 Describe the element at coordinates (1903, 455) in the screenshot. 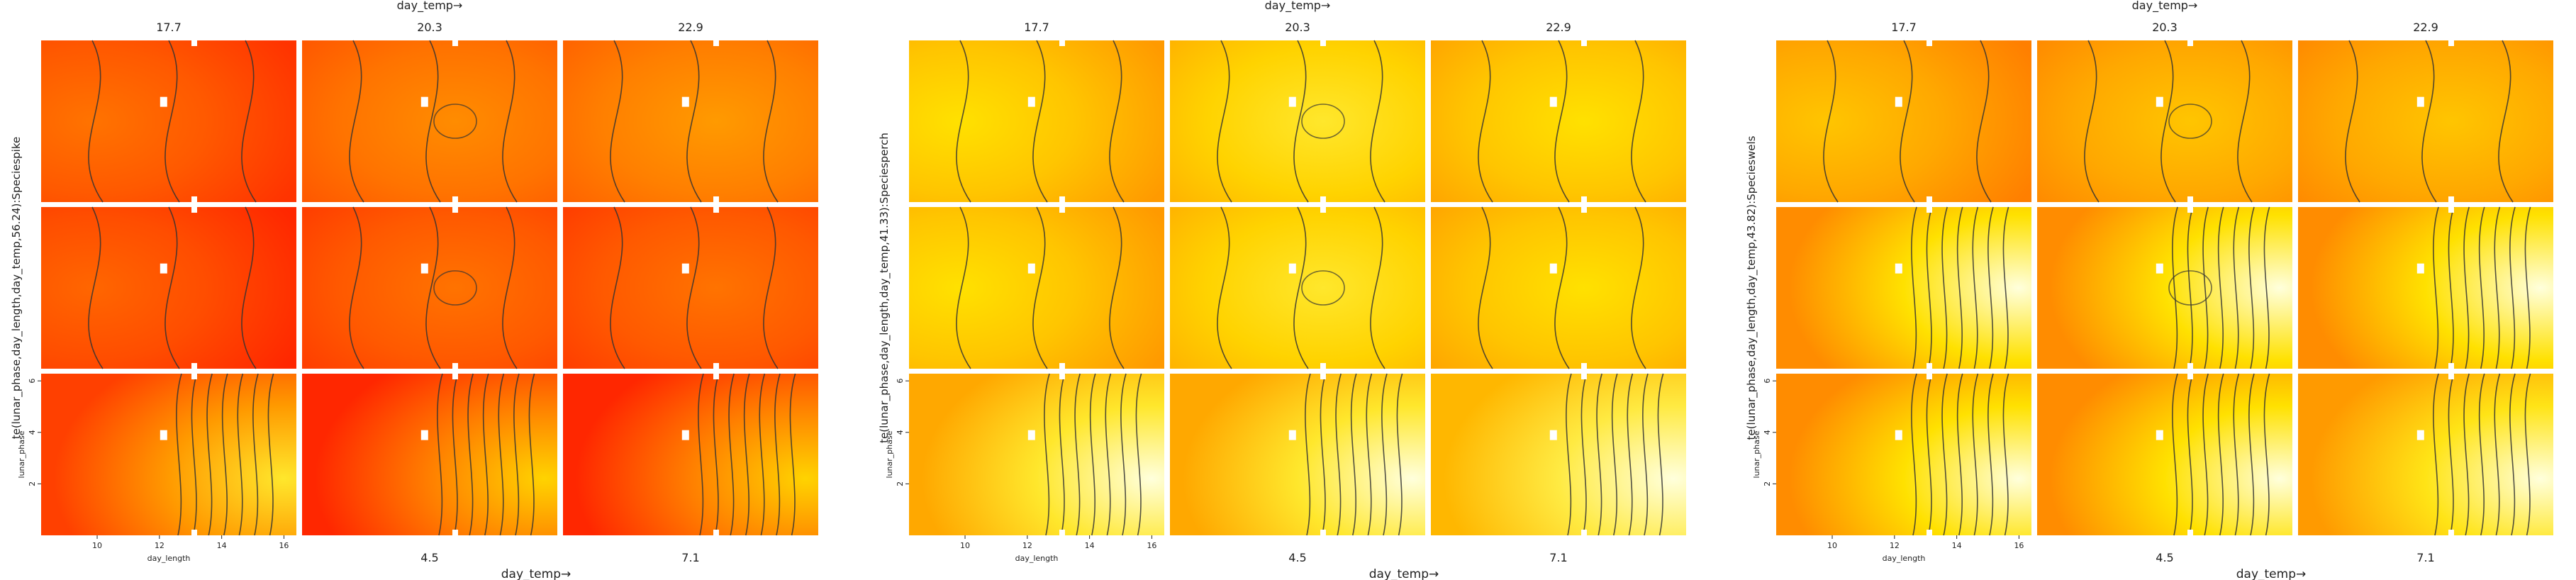

I see `panel-r2-c0` at that location.